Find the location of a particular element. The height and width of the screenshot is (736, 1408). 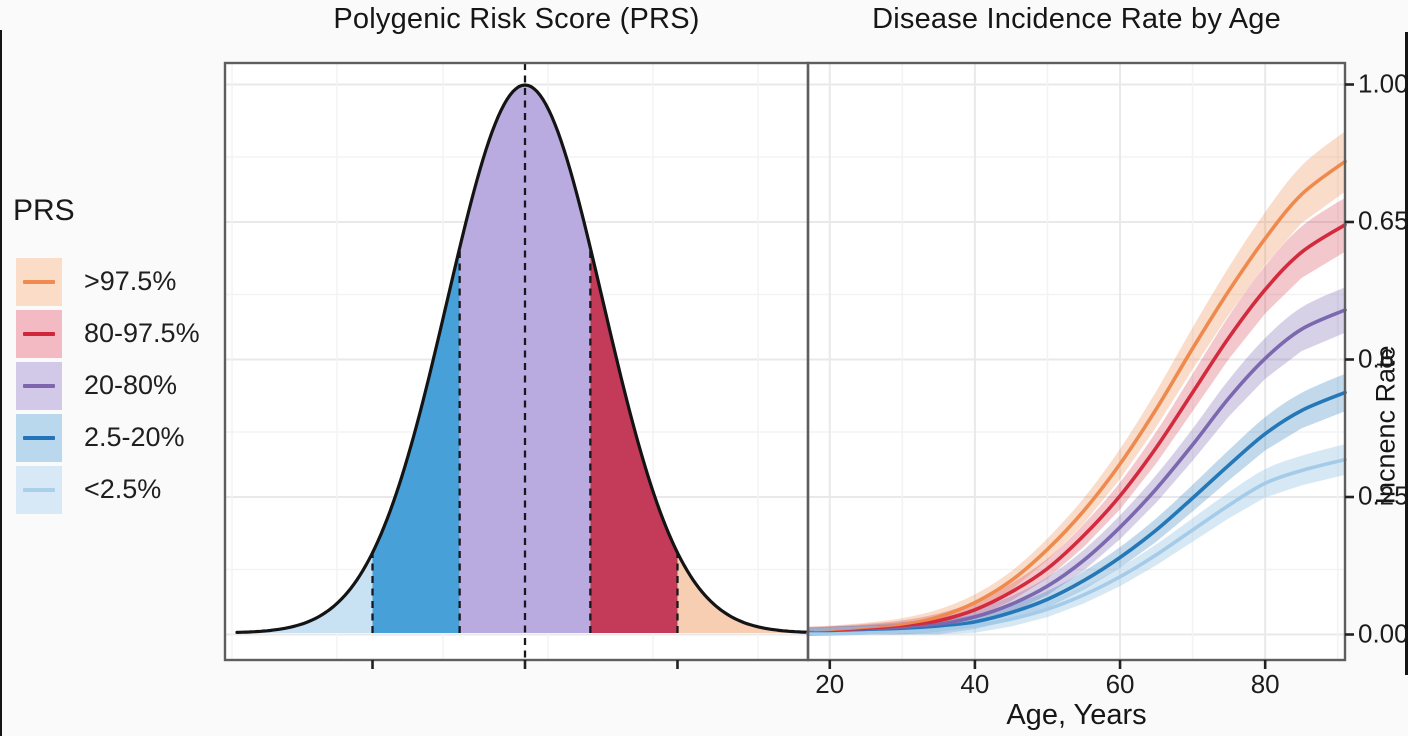

legend-item: 2.5-20% is located at coordinates (111, 438).